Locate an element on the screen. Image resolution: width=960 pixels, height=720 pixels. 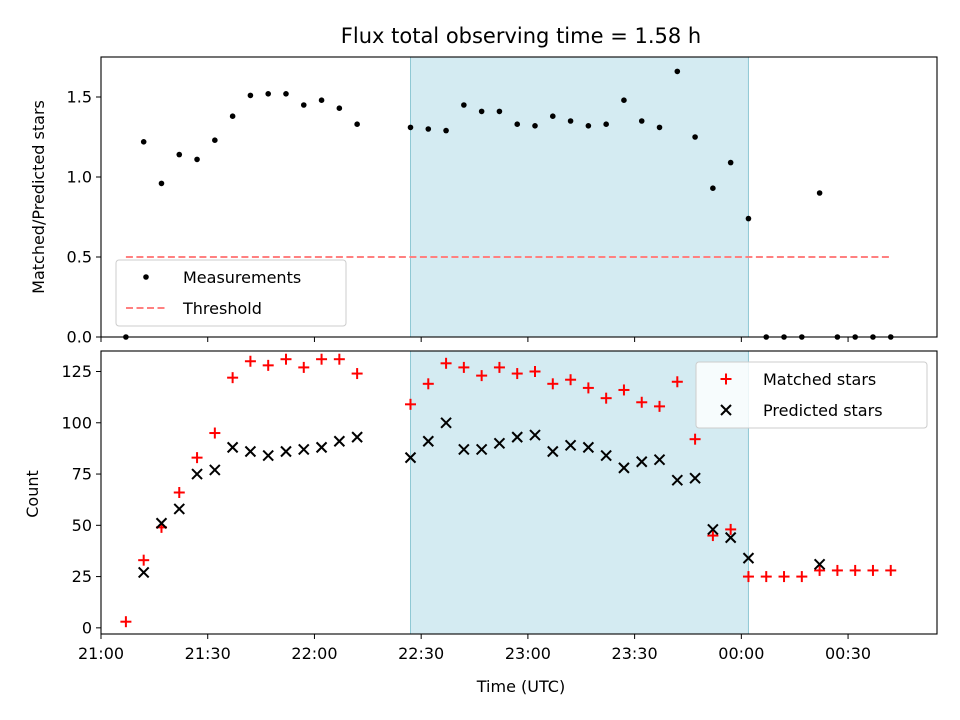
legend: Matched stars Predicted stars is located at coordinates (811, 395).